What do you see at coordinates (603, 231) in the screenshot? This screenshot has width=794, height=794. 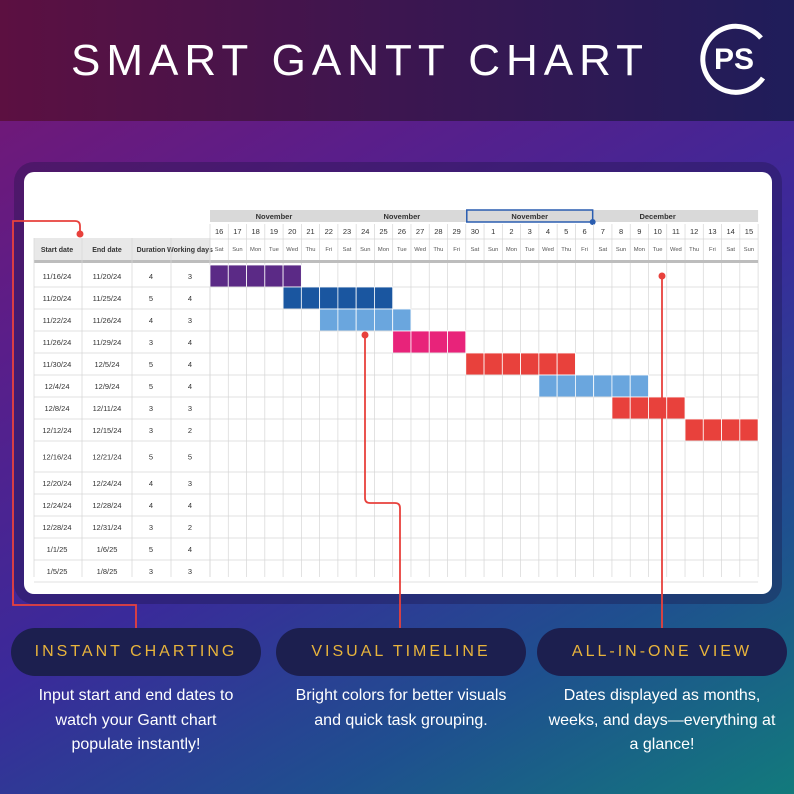 I see `date-label: 7` at bounding box center [603, 231].